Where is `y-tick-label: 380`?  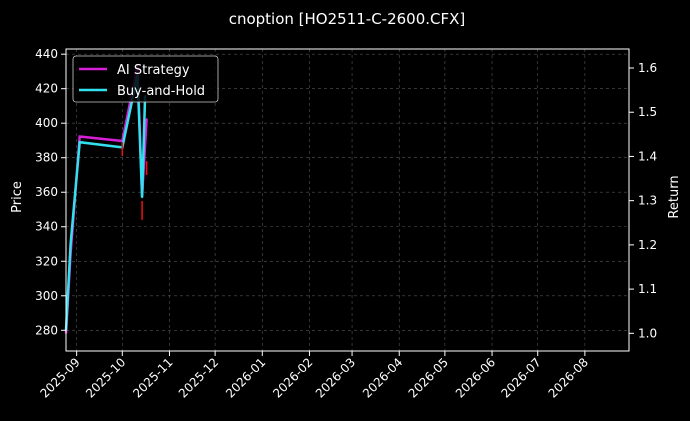
y-tick-label: 380 is located at coordinates (46, 158).